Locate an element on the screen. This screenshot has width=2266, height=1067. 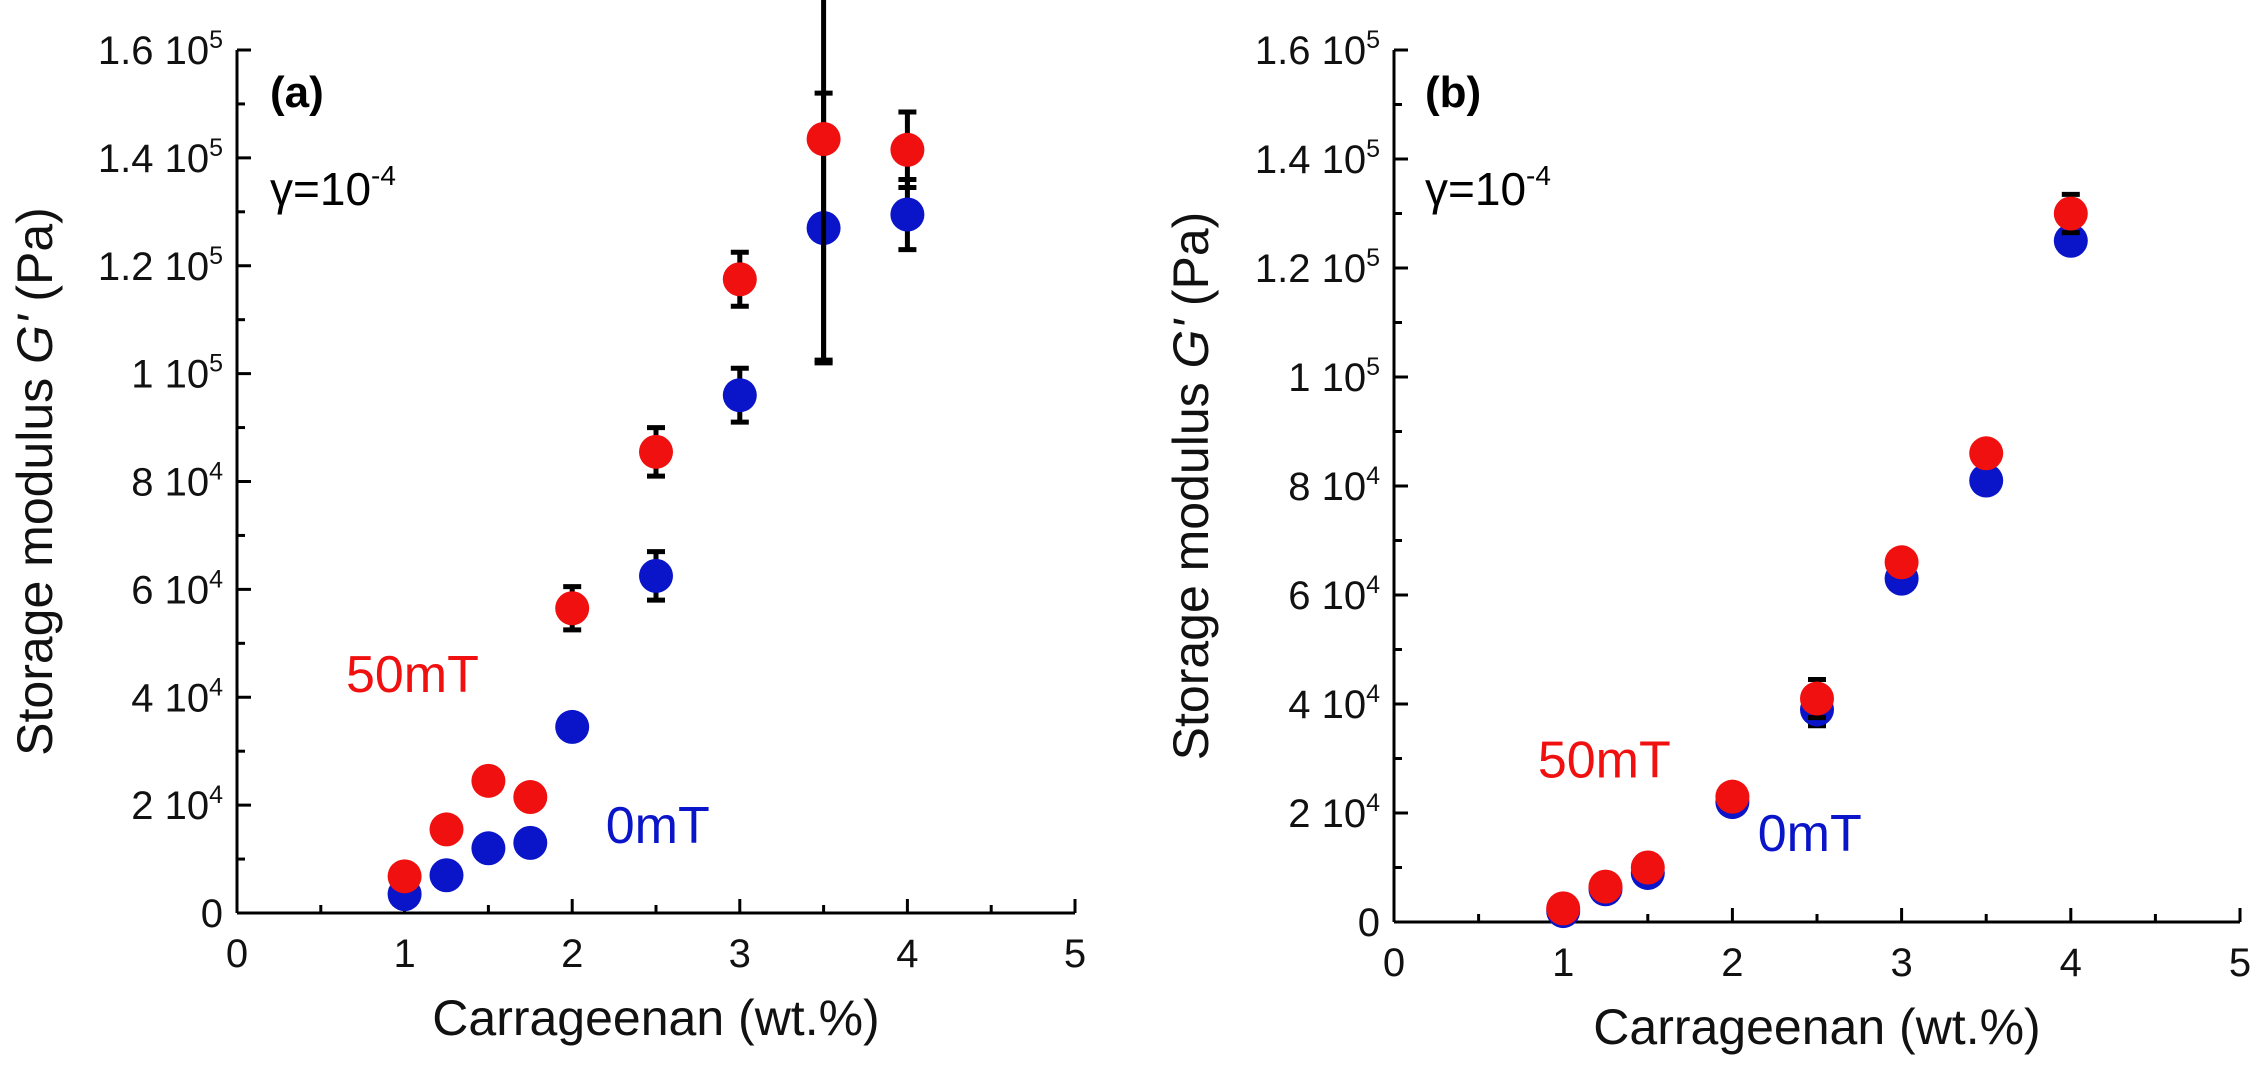
y-tick-mantissa: 1.2 10 is located at coordinates (153, 267).